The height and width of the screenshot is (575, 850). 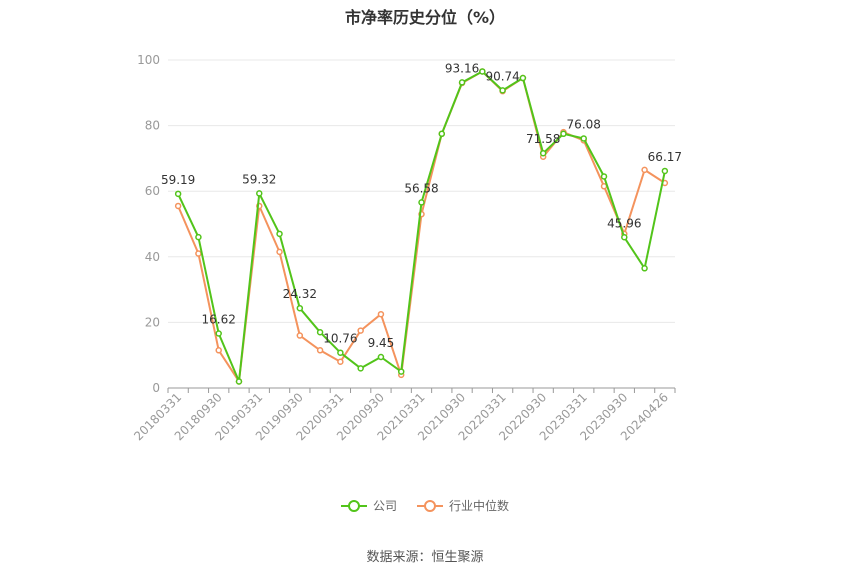 I want to click on data-label-0: 59.19, so click(x=178, y=180).